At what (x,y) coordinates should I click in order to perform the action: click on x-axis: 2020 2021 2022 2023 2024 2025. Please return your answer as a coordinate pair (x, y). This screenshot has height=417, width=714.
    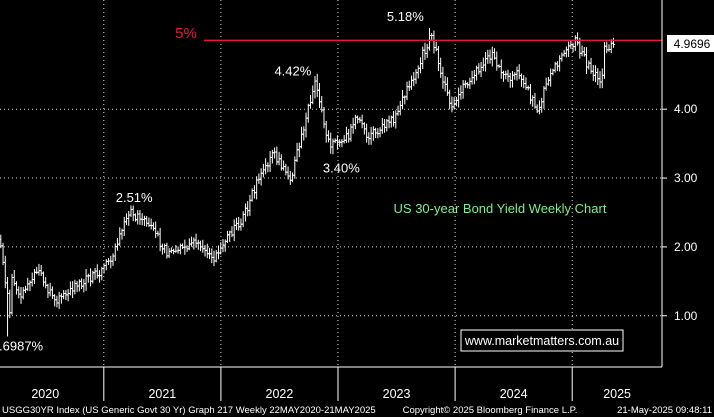
    Looking at the image, I should click on (331, 384).